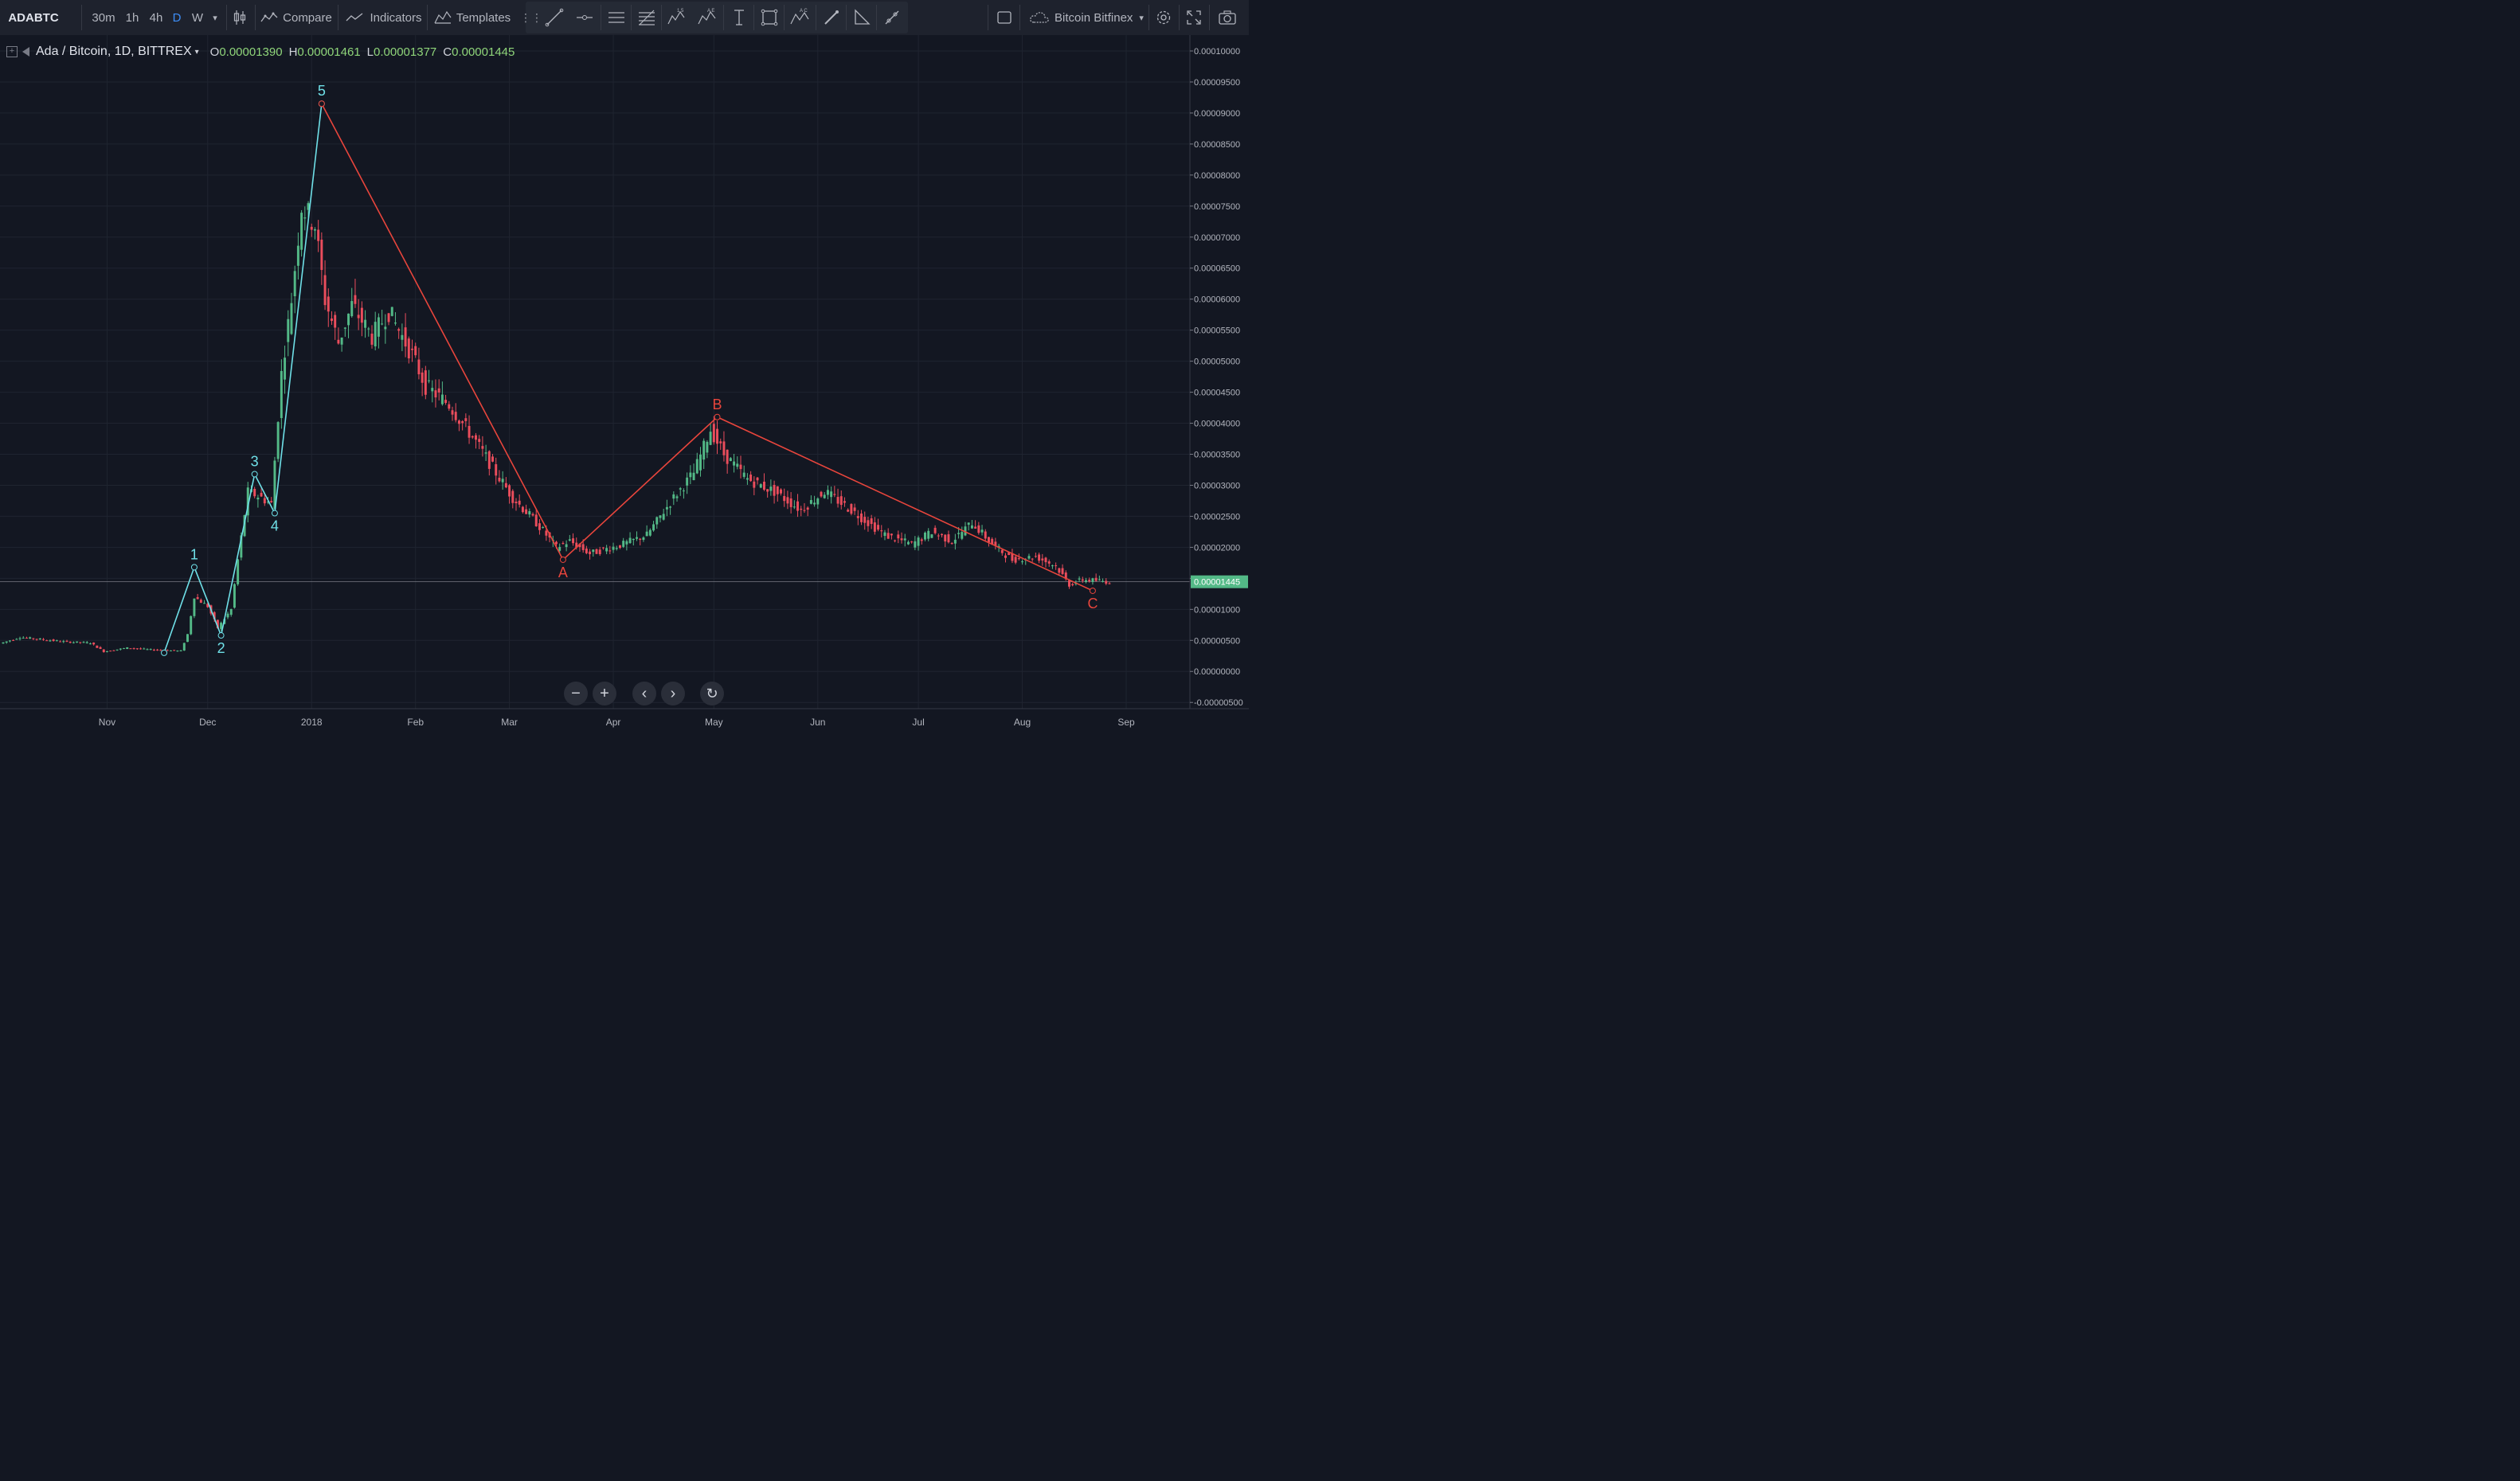  I want to click on elliott-wave-drawings: 1 2 3 4 5 A B C, so click(629, 370).